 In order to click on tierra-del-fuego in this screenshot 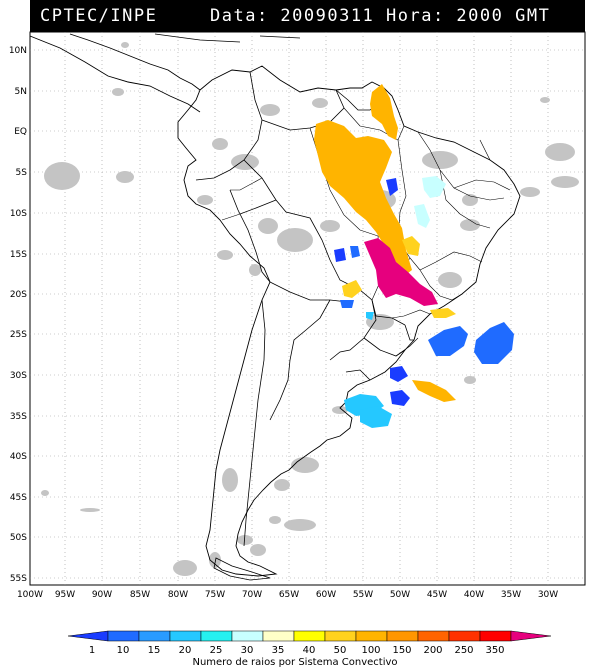, I will do `click(242, 569)`.